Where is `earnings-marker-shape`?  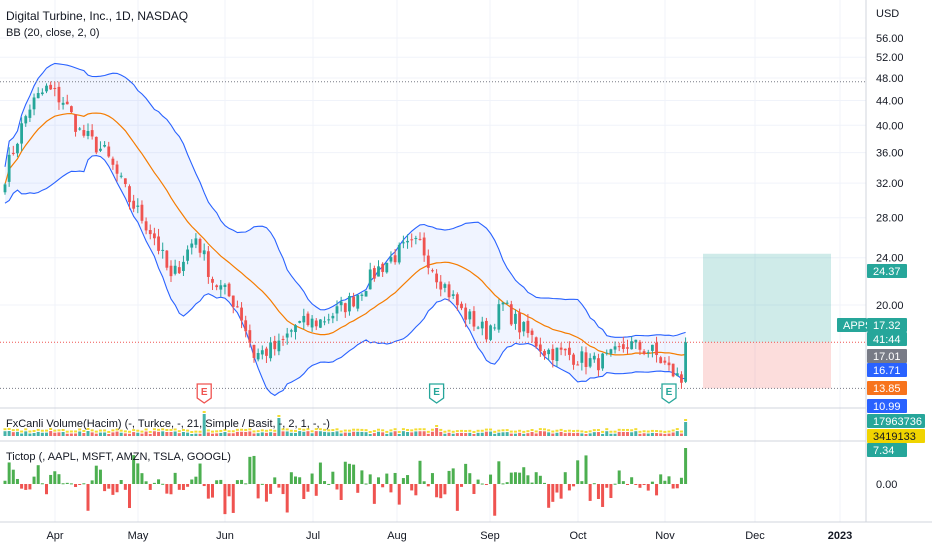
earnings-marker-shape is located at coordinates (204, 393).